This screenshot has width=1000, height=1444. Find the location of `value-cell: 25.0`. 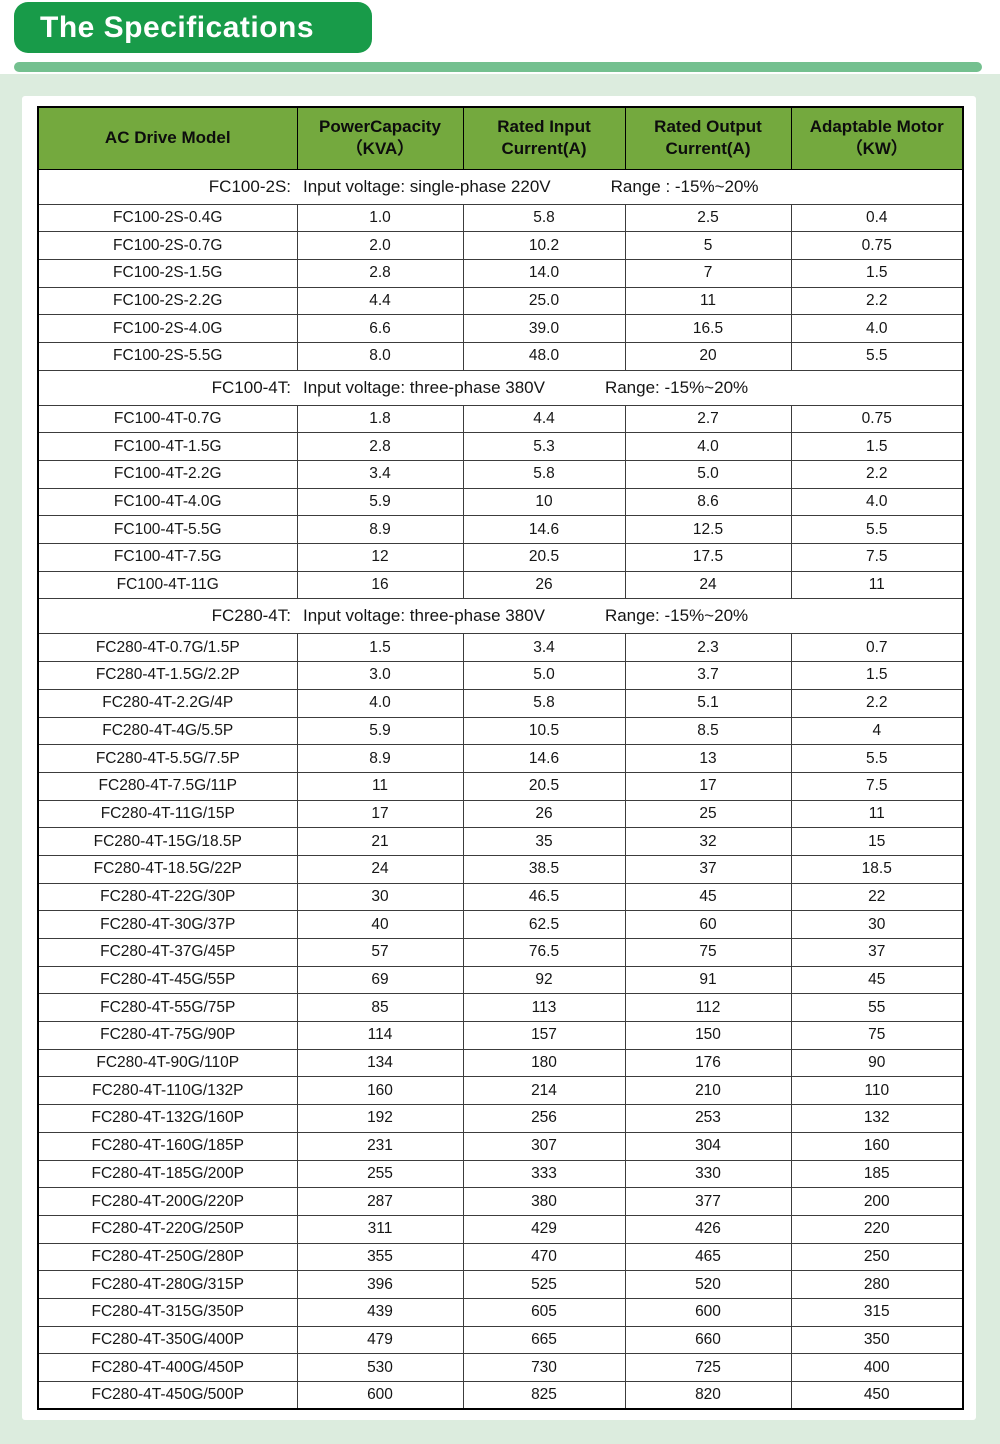

value-cell: 25.0 is located at coordinates (544, 301).